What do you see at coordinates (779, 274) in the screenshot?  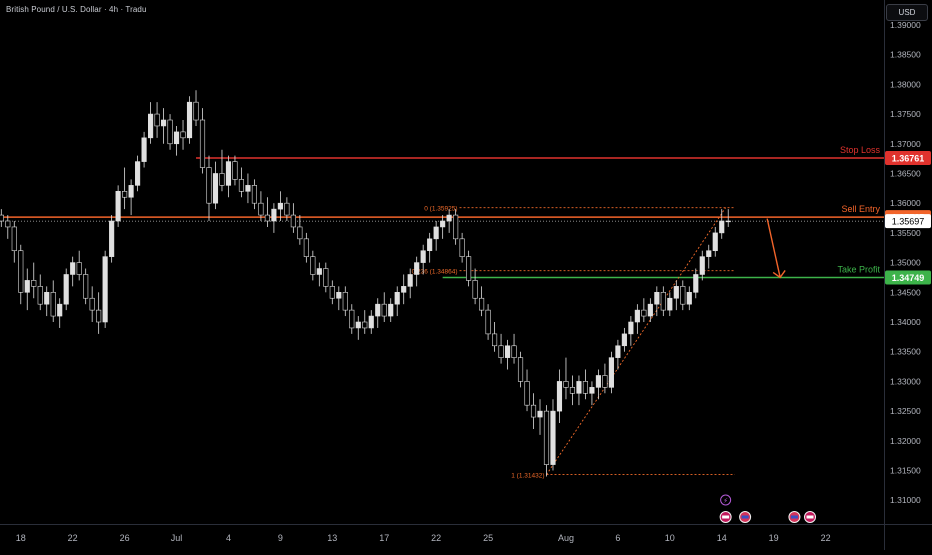 I see `arrow-head` at bounding box center [779, 274].